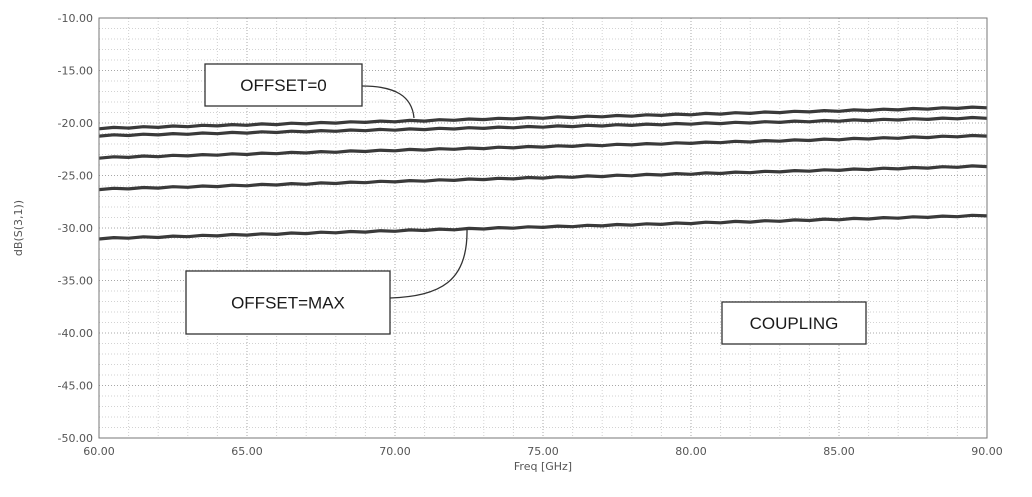 The image size is (1032, 497). I want to click on x-tick-label: 75.00, so click(543, 451).